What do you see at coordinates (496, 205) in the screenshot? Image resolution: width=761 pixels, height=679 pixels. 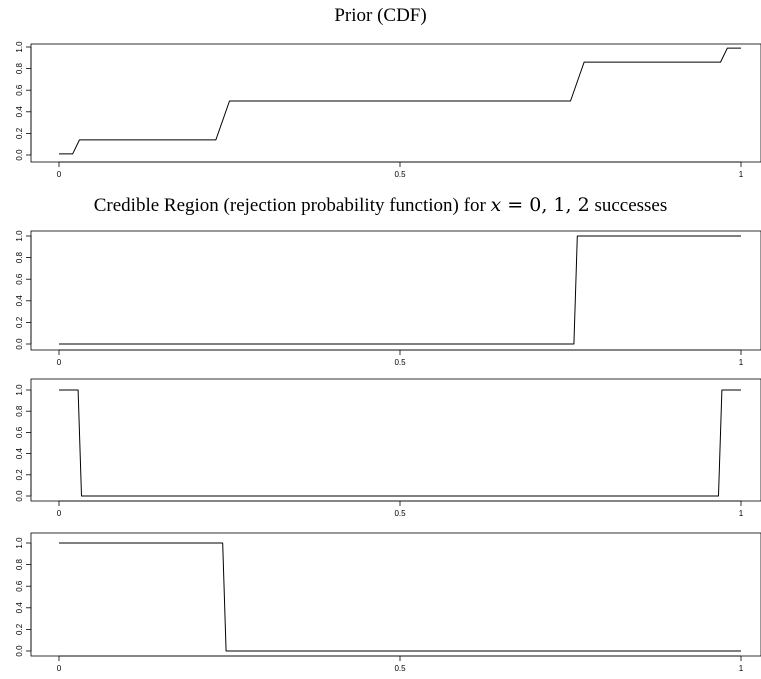 I see `credible-region-title-variable: x` at bounding box center [496, 205].